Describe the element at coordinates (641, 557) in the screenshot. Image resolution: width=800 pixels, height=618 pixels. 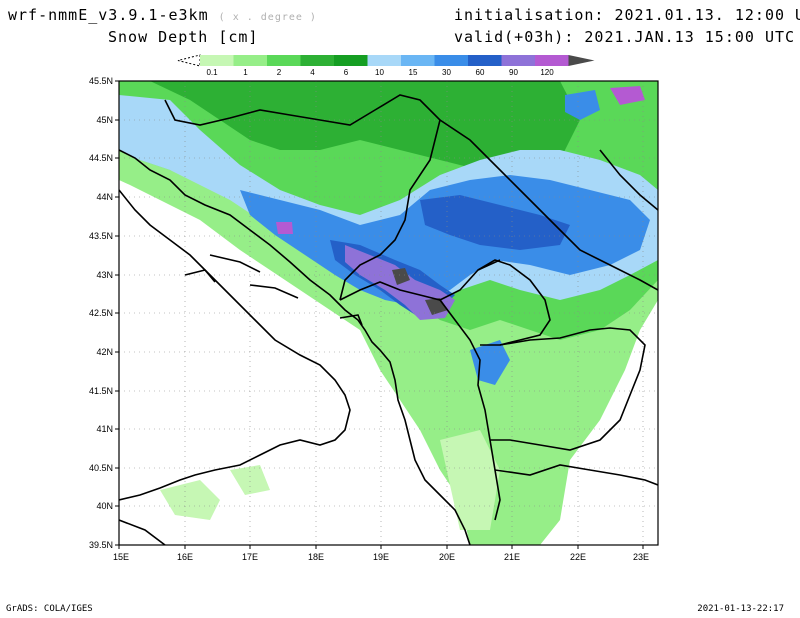
I see `lon-label: 23E` at that location.